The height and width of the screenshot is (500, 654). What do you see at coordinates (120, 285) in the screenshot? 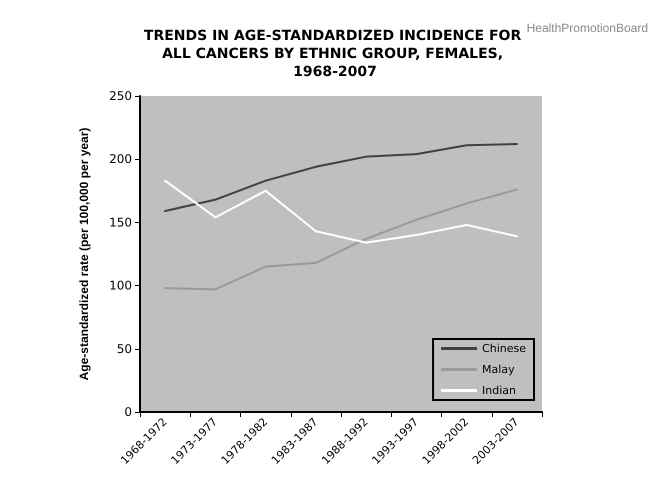
I see `y-tick-label: 100` at bounding box center [120, 285].